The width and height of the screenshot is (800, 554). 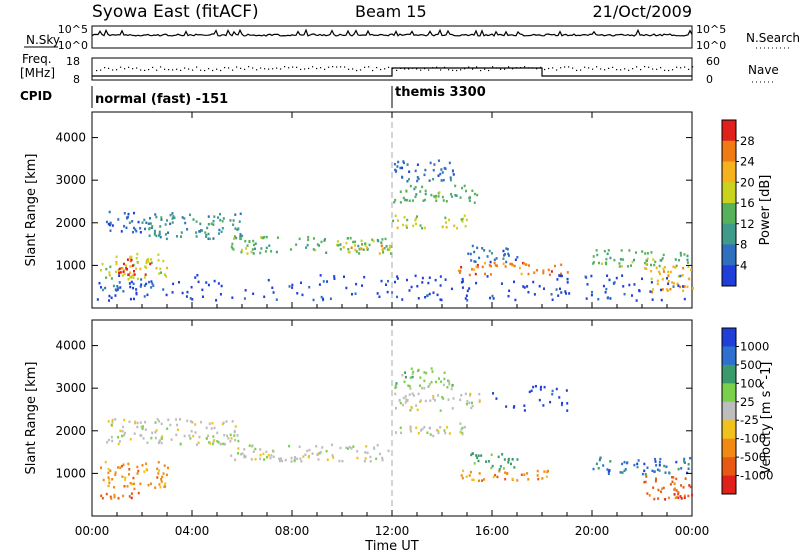 I want to click on freq-bottom-tick: 8, so click(x=76, y=79).